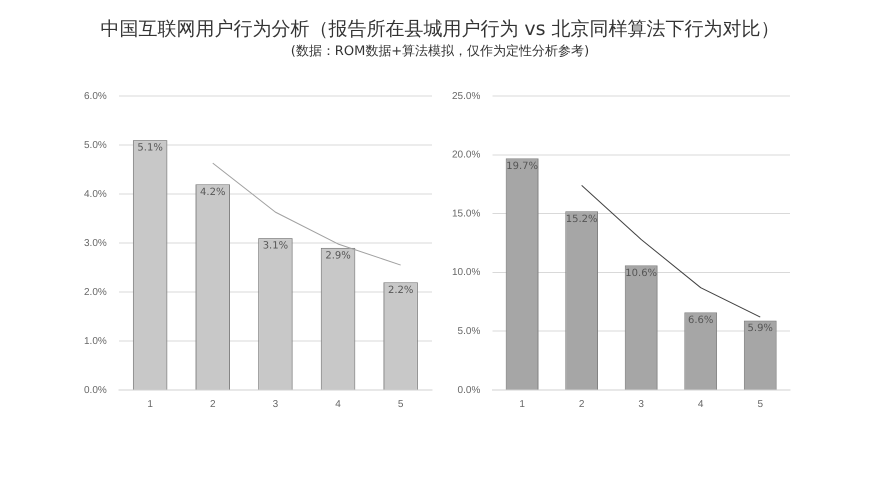 The height and width of the screenshot is (488, 880). I want to click on y-tick-label: 4.0%, so click(95, 194).